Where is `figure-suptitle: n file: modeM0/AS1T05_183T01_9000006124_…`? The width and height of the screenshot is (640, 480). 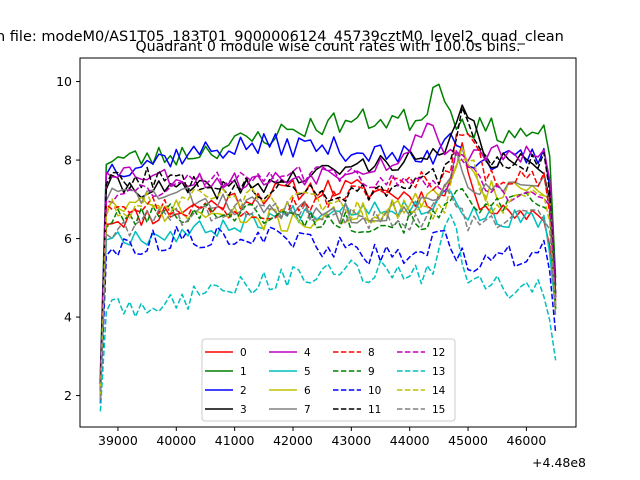
figure-suptitle: n file: modeM0/AS1T05_183T01_9000006124_… is located at coordinates (282, 37).